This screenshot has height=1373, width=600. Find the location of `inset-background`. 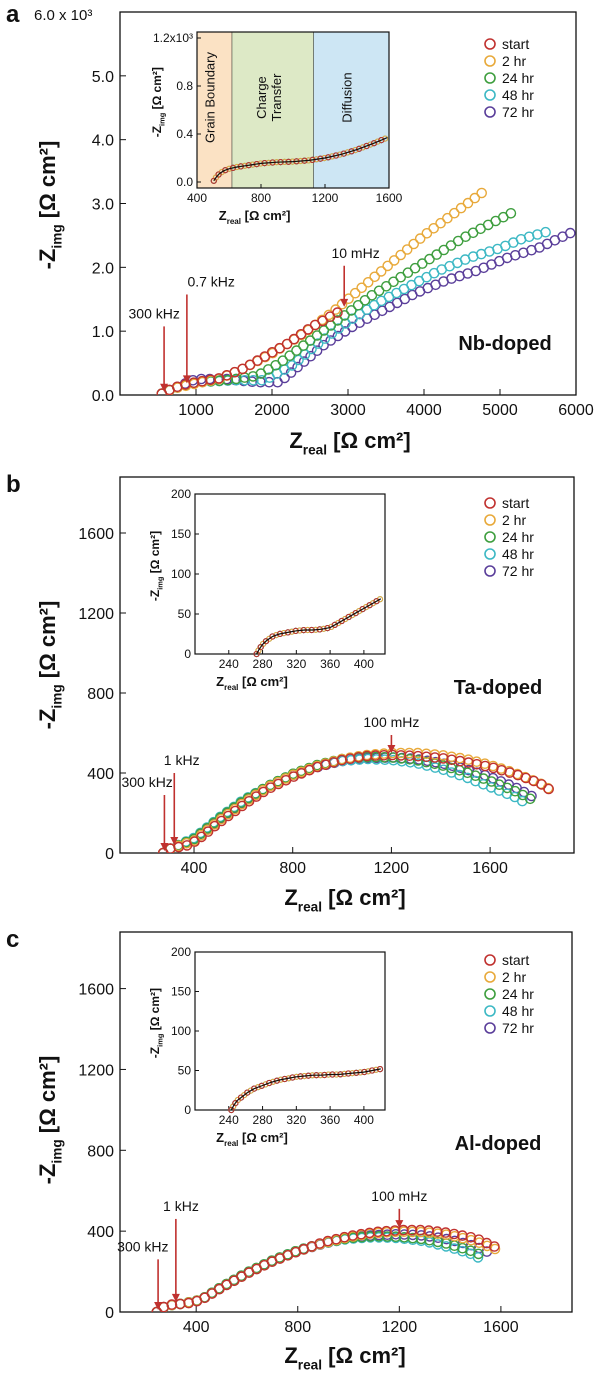

inset-background is located at coordinates (290, 1031).